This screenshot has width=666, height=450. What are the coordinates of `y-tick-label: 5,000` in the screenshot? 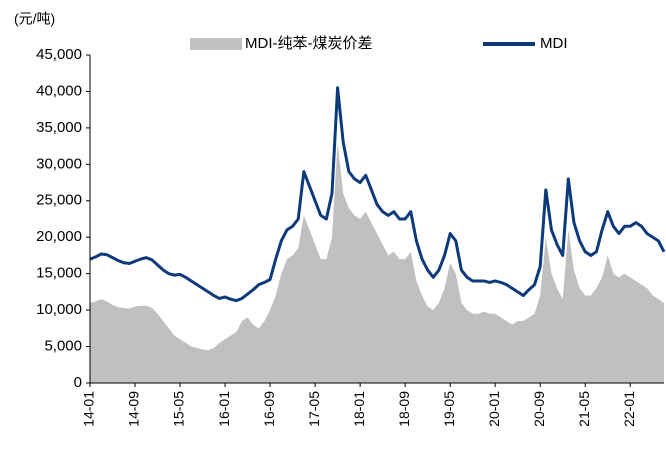 It's located at (63, 346).